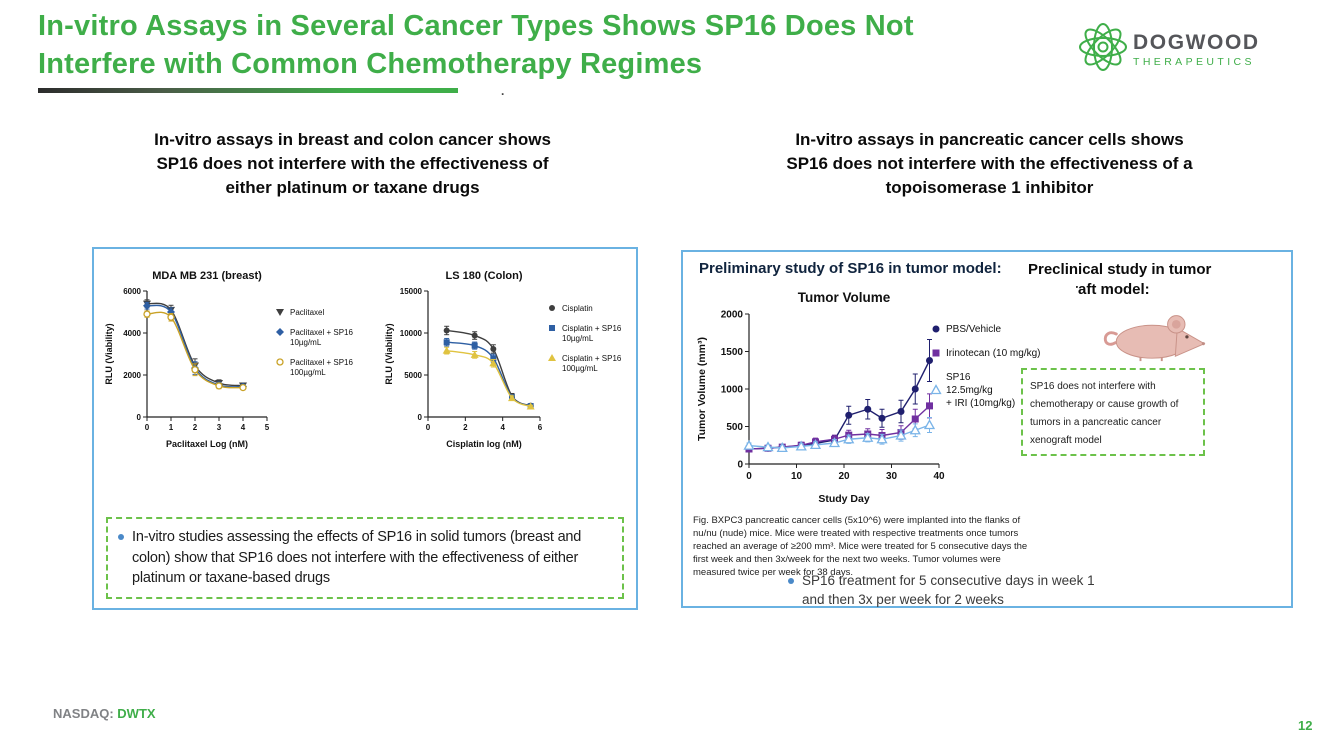  I want to click on svg-text: 1, so click(171, 427).